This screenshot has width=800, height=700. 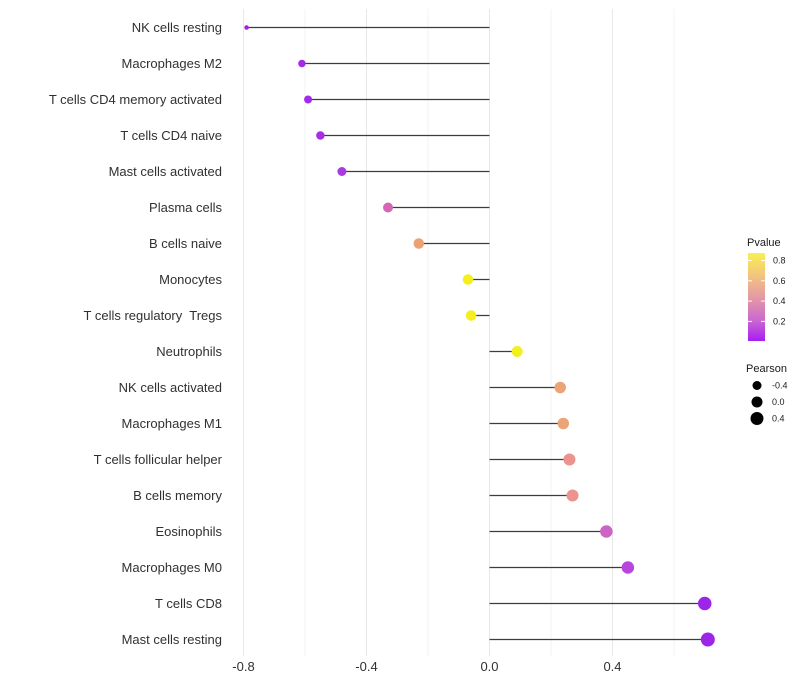 What do you see at coordinates (764, 243) in the screenshot?
I see `pvalue-legend-title: Pvalue` at bounding box center [764, 243].